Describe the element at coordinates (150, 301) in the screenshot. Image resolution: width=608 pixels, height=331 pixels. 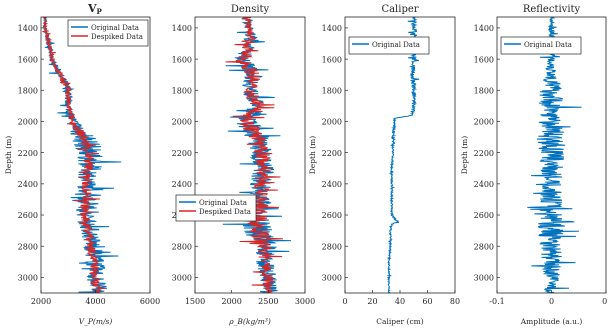
I see `x-tick-label: 6000` at that location.